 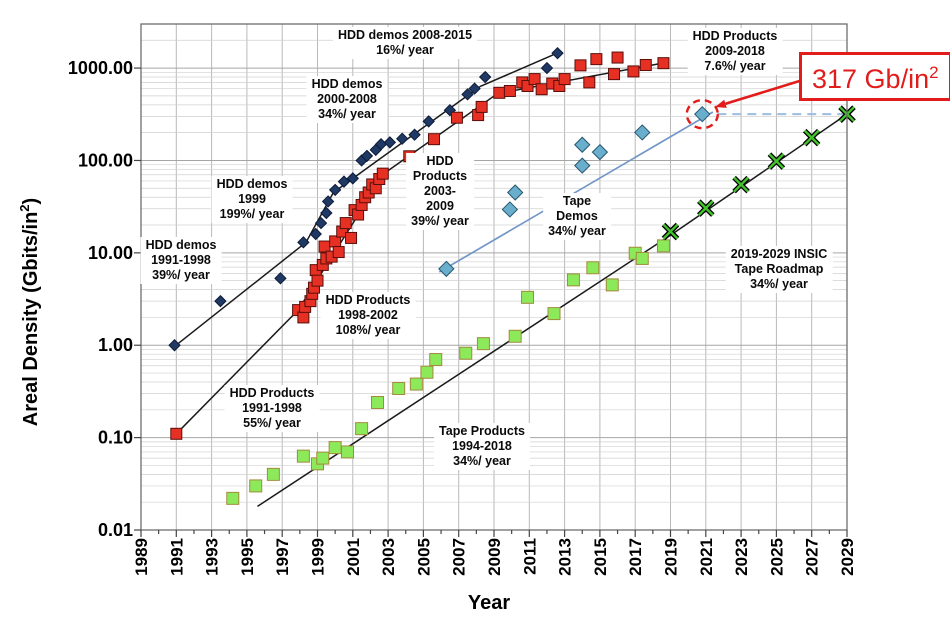 I want to click on label-hdd-demos-2008-2015: HDD demos 2008-2015 16%/ year, so click(x=405, y=43).